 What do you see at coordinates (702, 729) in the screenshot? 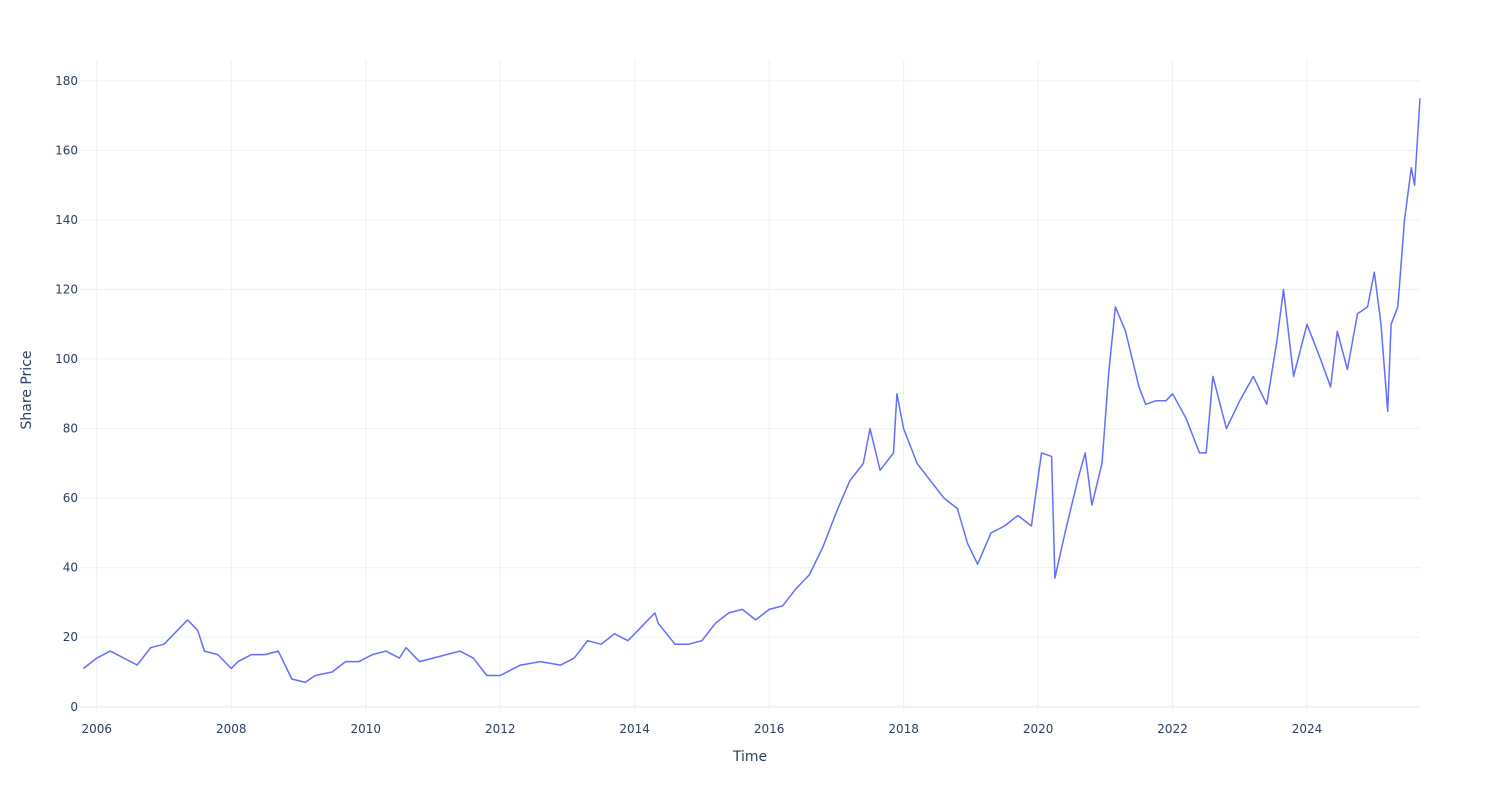
I see `x-axis-ticks: 2006 2008 2010 2012 2014 2016 2018 2020 2022 2024` at bounding box center [702, 729].